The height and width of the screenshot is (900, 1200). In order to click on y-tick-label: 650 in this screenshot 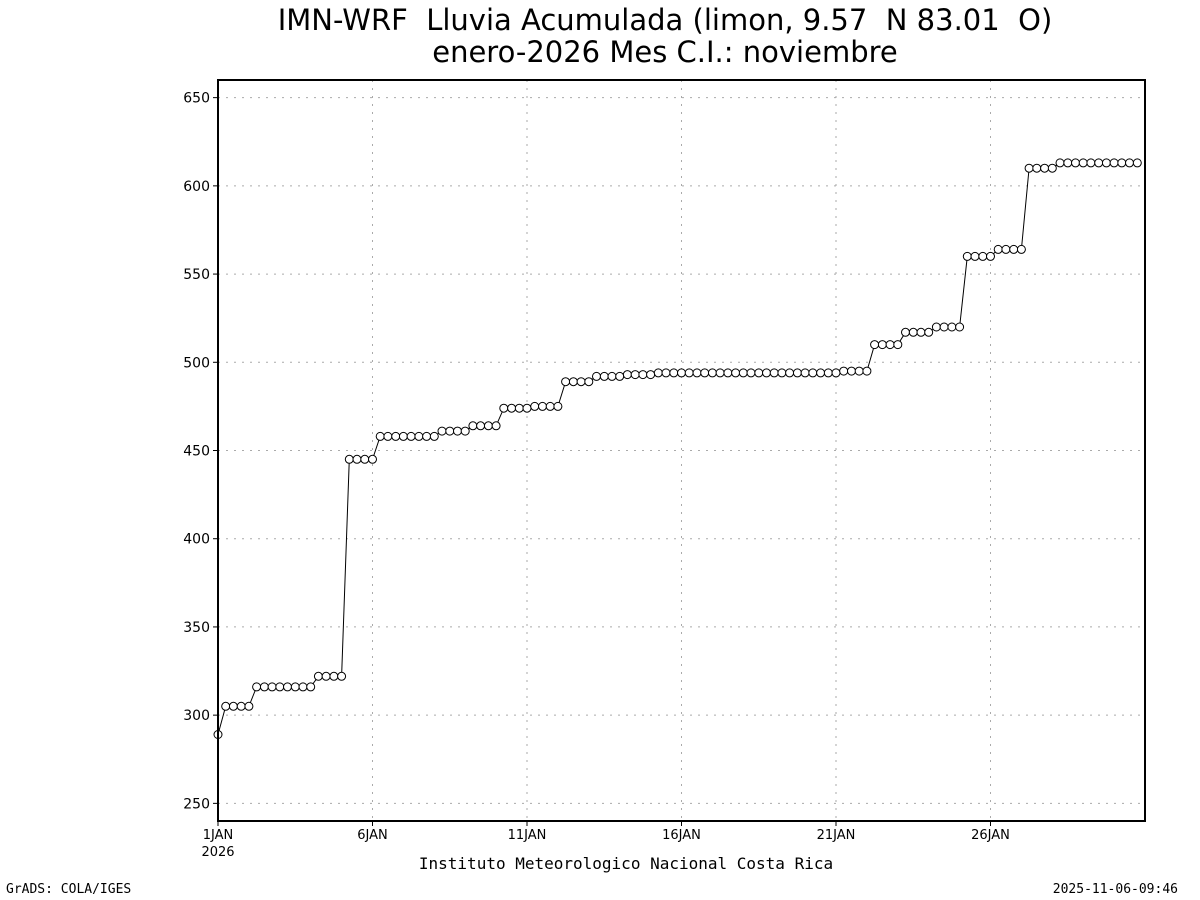, I will do `click(196, 99)`.